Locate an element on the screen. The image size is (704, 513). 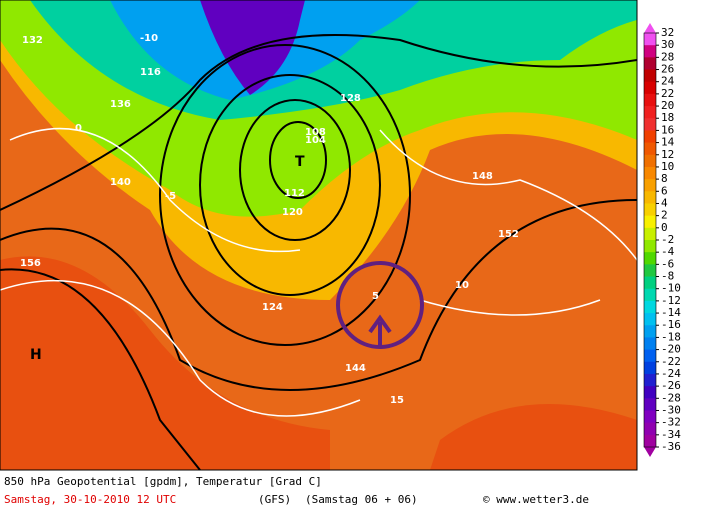
footer-run: (Samstag 06 + 06) is located at coordinates (361, 499).